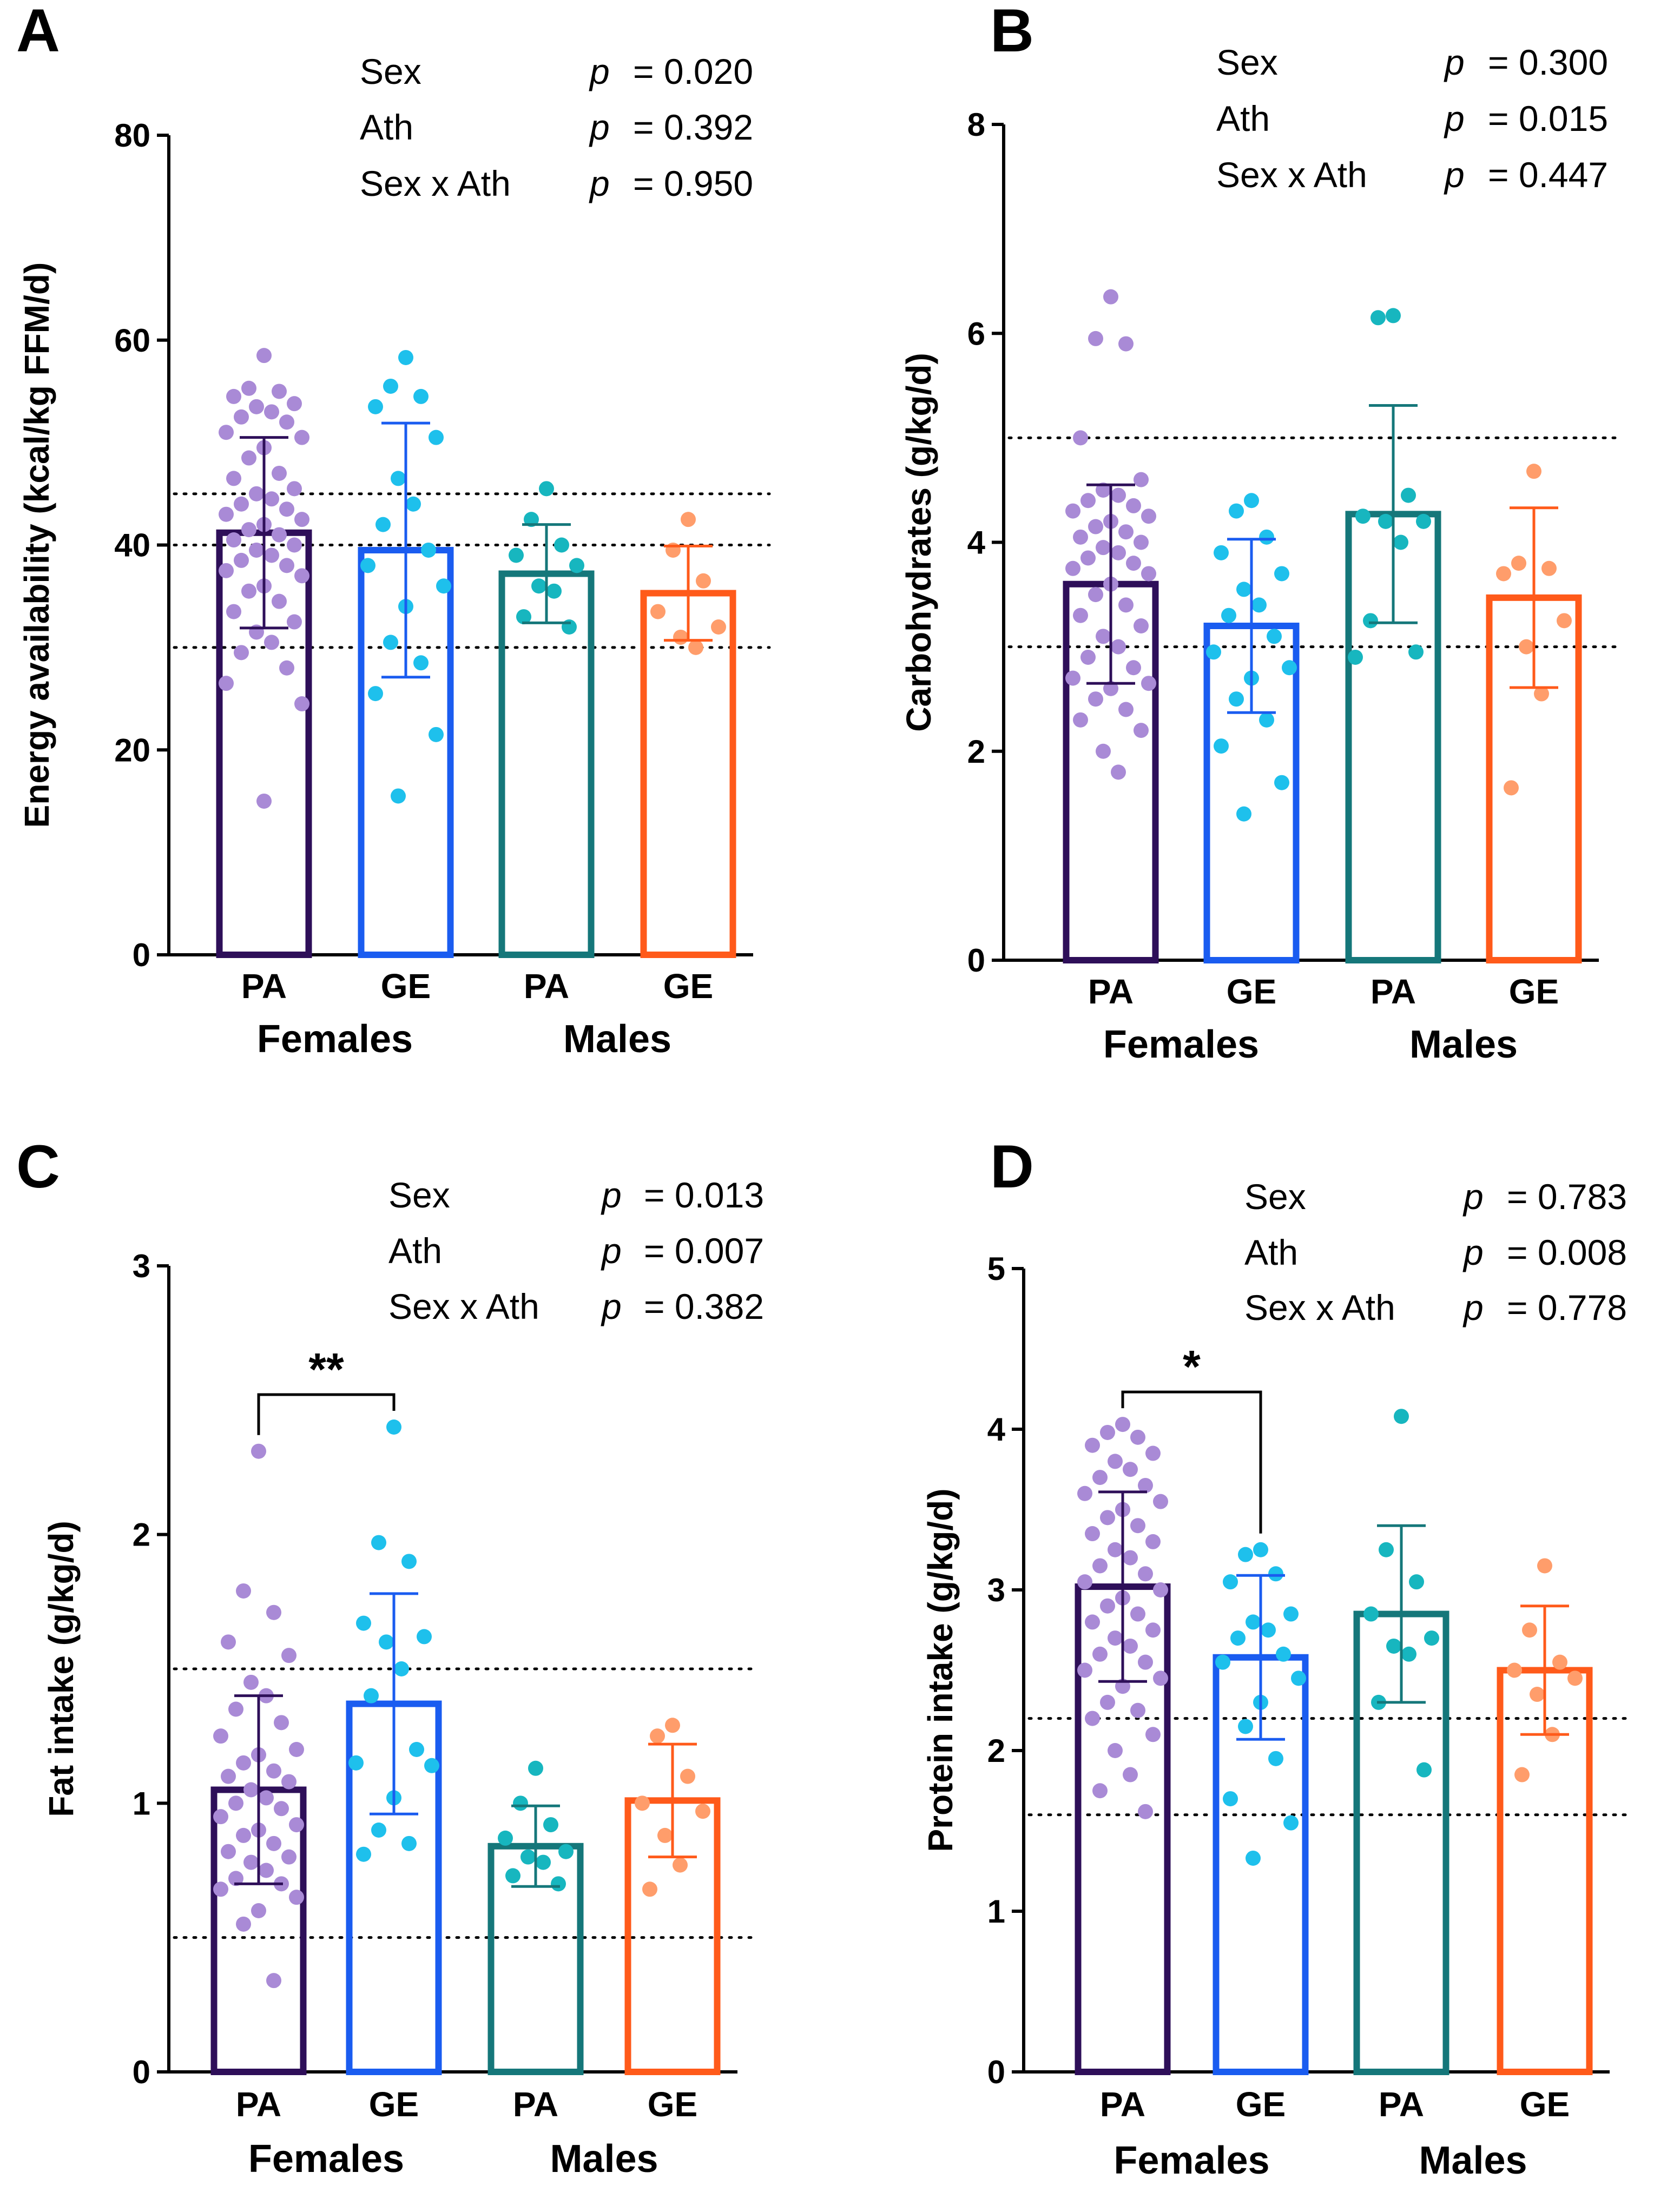 Image resolution: width=1667 pixels, height=2212 pixels. What do you see at coordinates (1012, 1166) in the screenshot?
I see `panel-letter: D` at bounding box center [1012, 1166].